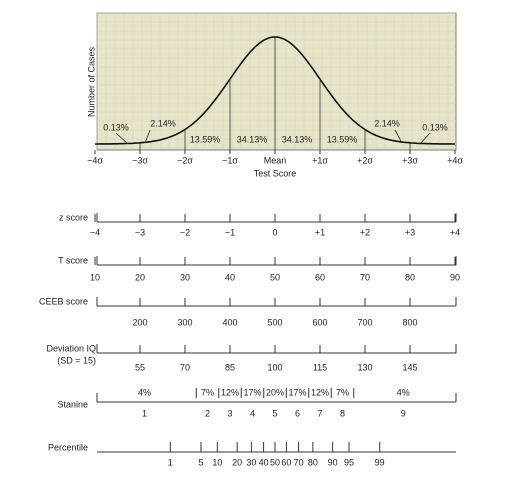 This screenshot has width=512, height=486. I want to click on scale-value: 400, so click(229, 322).